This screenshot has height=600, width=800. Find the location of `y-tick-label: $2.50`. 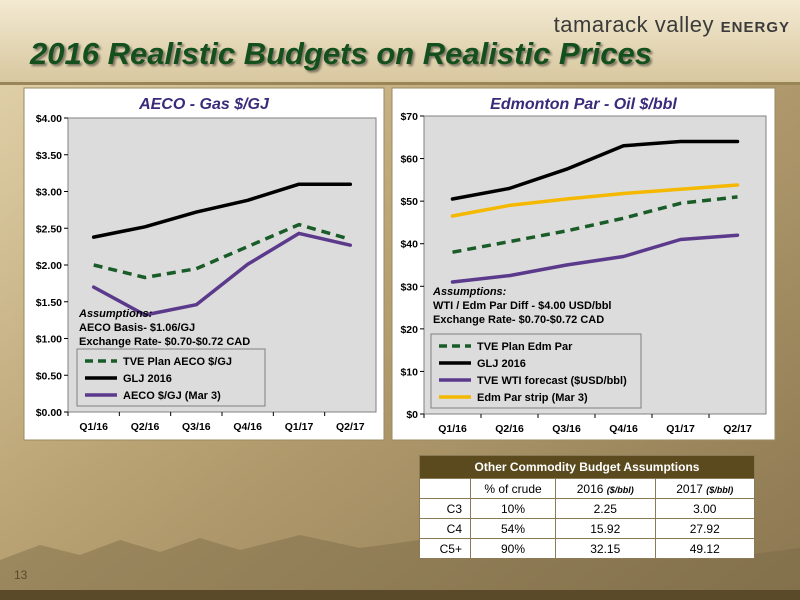

y-tick-label: $2.50 is located at coordinates (49, 229).